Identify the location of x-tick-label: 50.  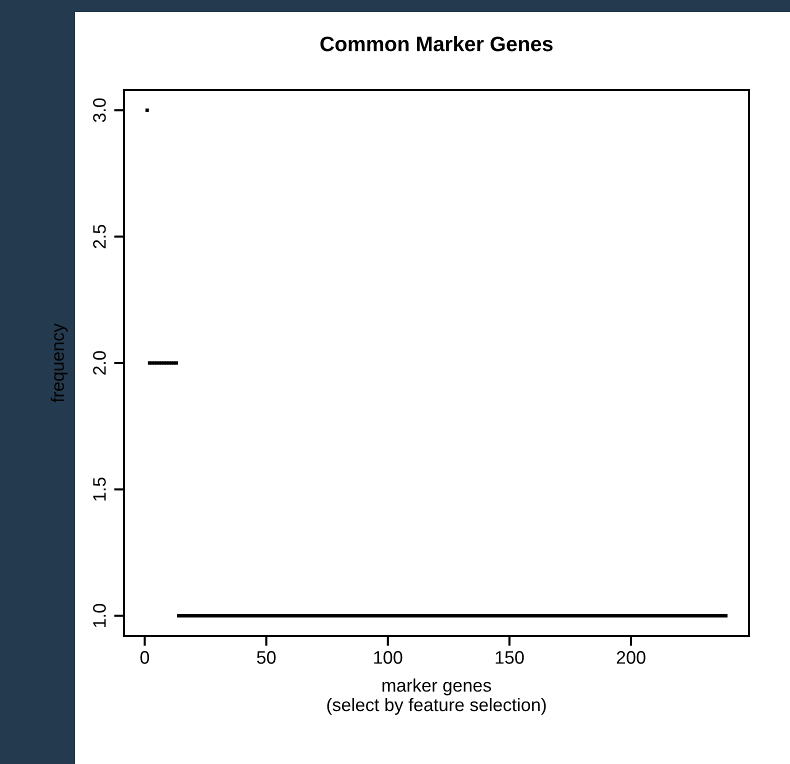
(266, 657).